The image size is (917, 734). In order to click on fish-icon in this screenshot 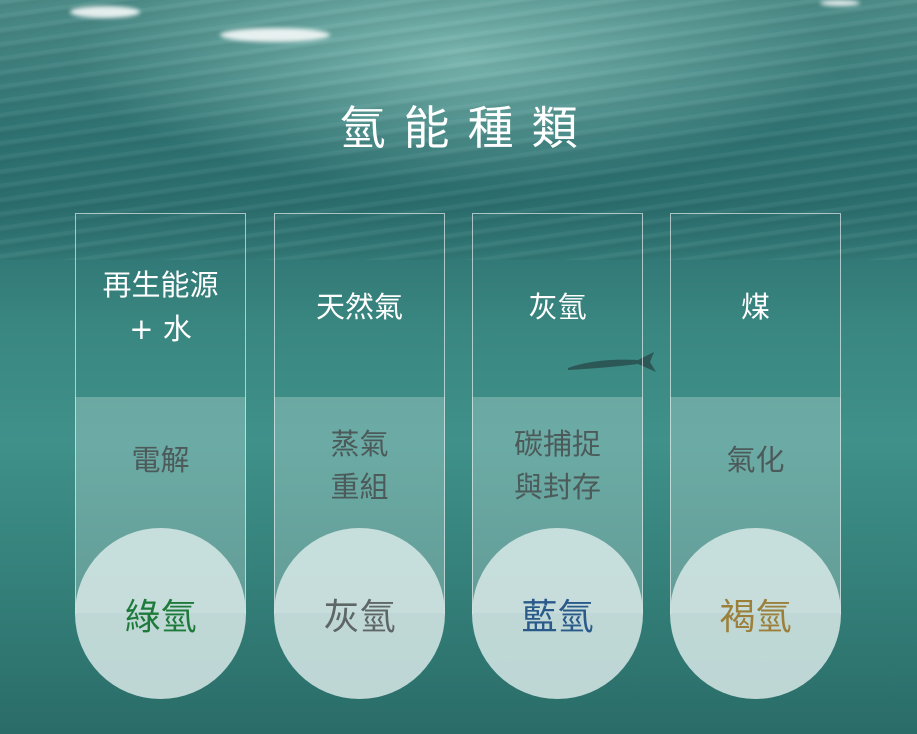, I will do `click(612, 362)`.